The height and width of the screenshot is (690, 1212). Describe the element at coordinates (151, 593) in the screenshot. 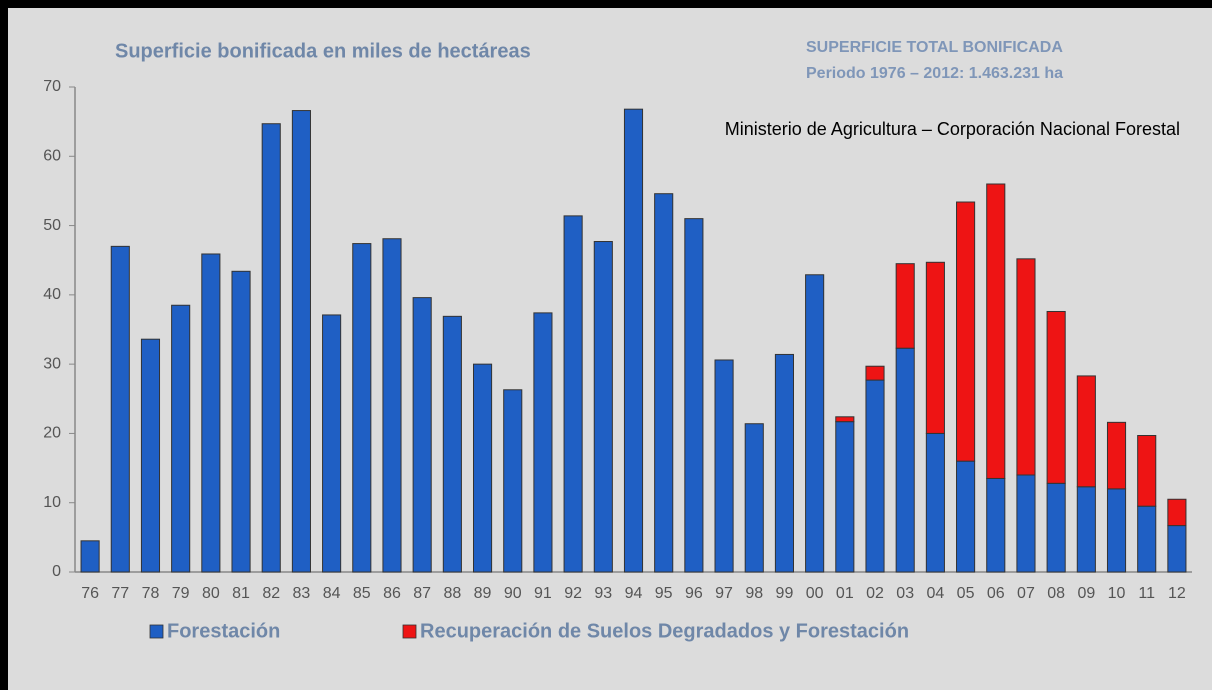

I see `x-tick-label: 78` at that location.